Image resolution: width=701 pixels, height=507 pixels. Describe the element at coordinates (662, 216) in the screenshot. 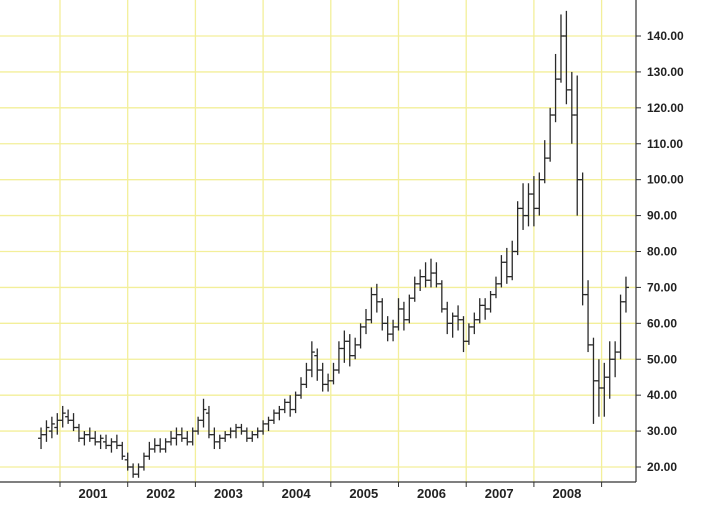

I see `y-tick-label: 90.00` at that location.